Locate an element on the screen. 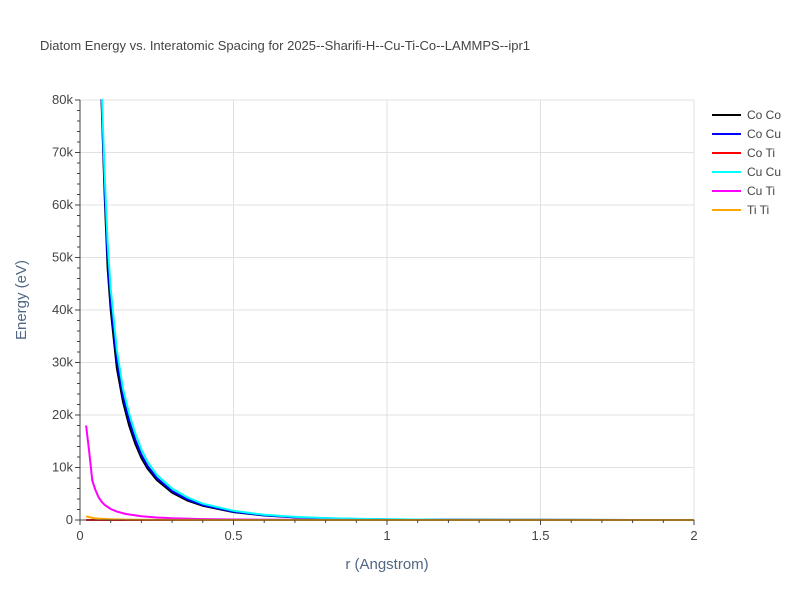 Image resolution: width=800 pixels, height=600 pixels. x-tick-label: 1.5 is located at coordinates (540, 535).